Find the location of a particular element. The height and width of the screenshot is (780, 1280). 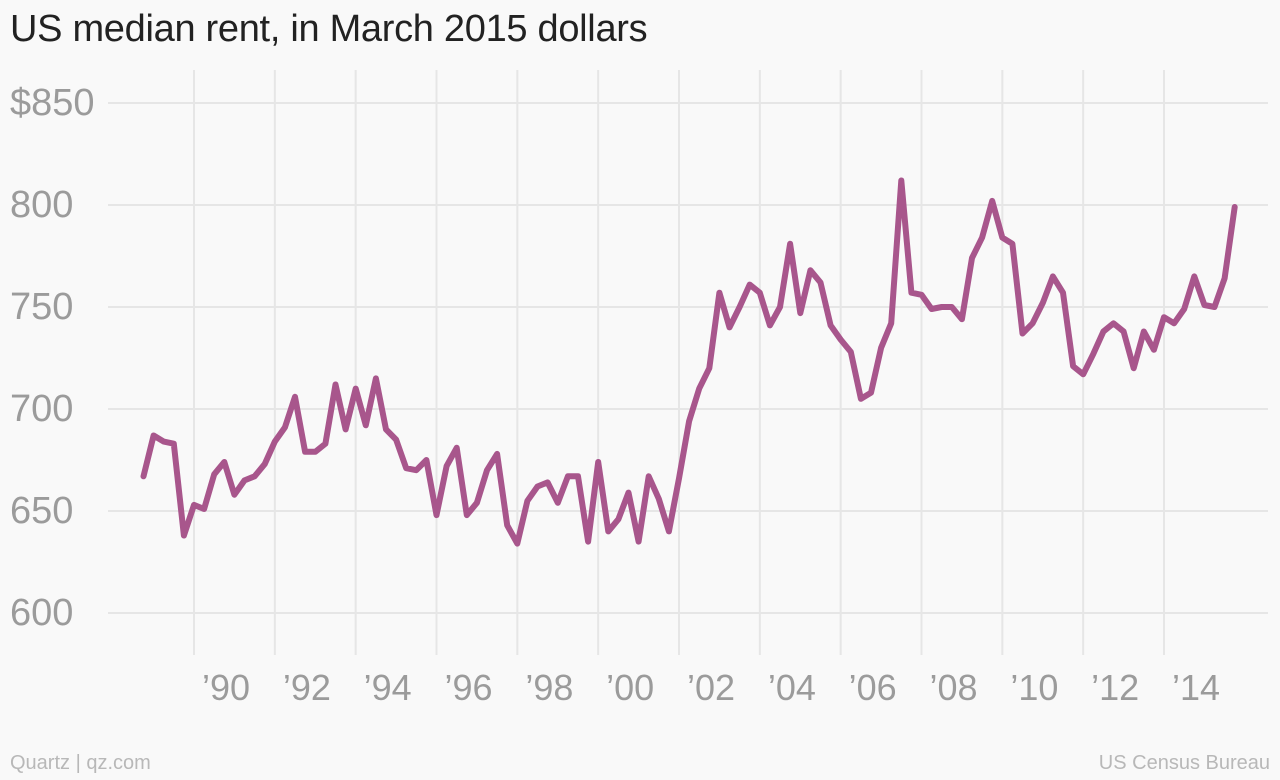

x-tick-label: ’92 is located at coordinates (307, 687).